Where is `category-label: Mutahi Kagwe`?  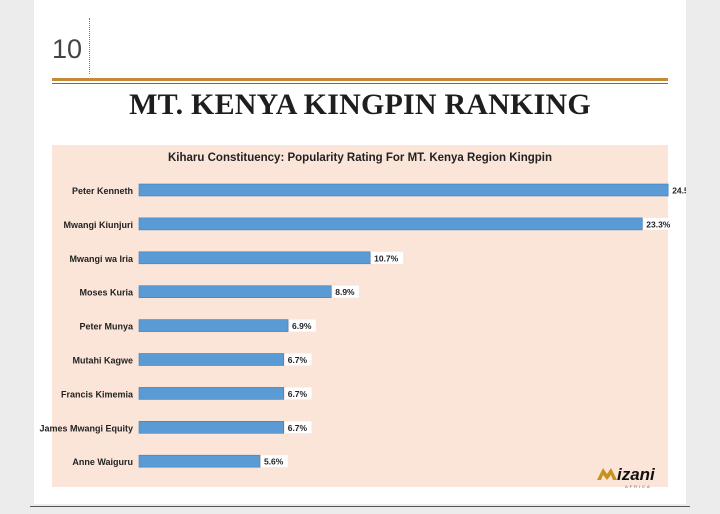
category-label: Mutahi Kagwe is located at coordinates (102, 361).